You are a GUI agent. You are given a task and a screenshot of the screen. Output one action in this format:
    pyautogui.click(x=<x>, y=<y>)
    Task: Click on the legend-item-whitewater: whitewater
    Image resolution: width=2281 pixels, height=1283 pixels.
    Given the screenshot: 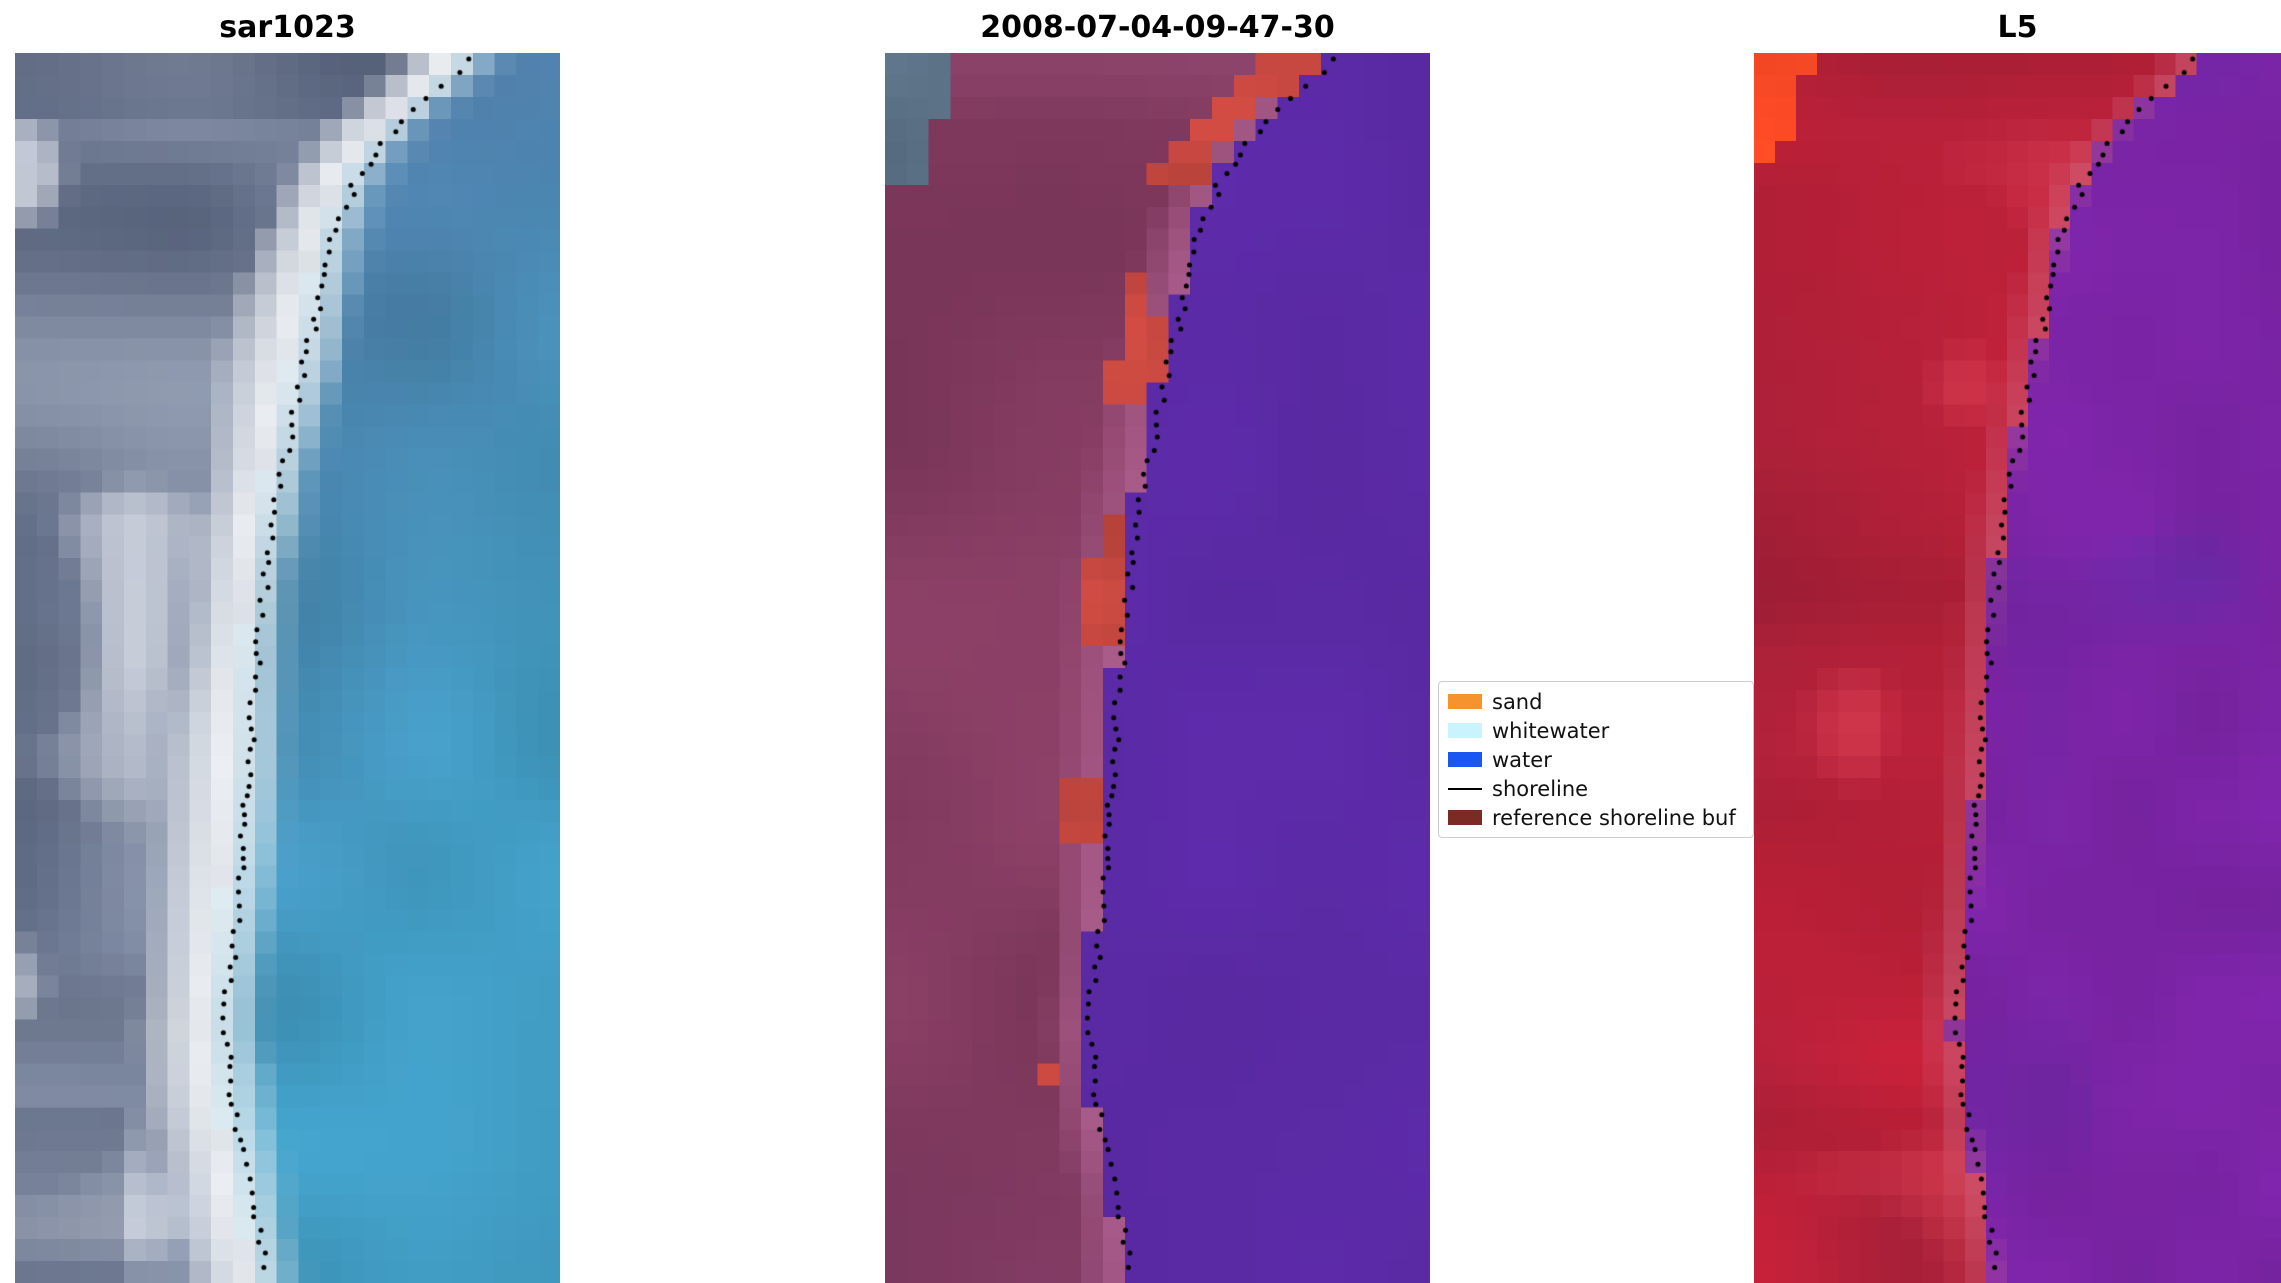 What is the action you would take?
    pyautogui.click(x=1600, y=730)
    